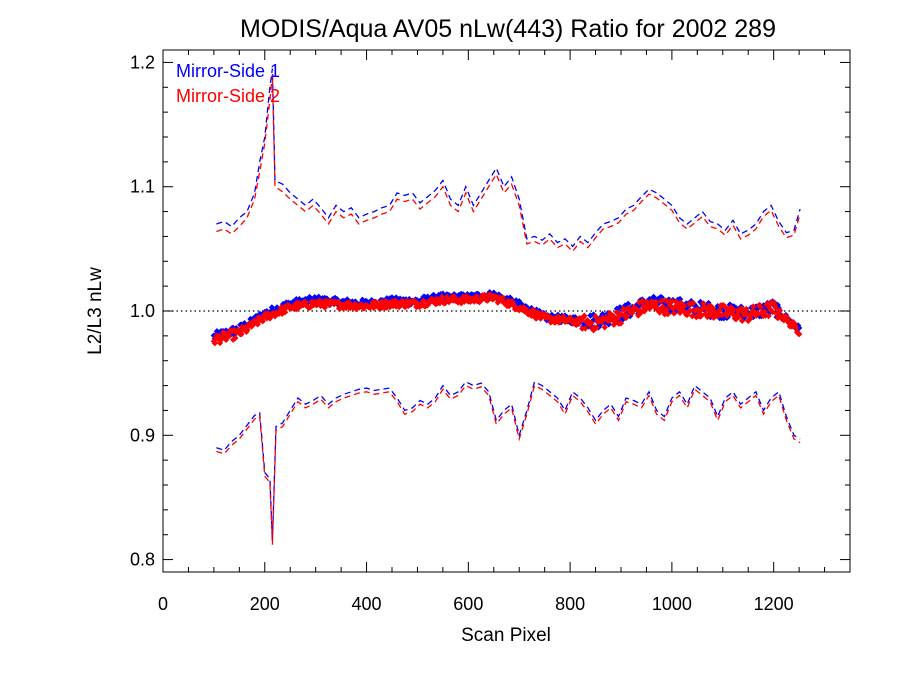 This screenshot has width=900, height=675. What do you see at coordinates (367, 604) in the screenshot?
I see `x-tick-label: 400` at bounding box center [367, 604].